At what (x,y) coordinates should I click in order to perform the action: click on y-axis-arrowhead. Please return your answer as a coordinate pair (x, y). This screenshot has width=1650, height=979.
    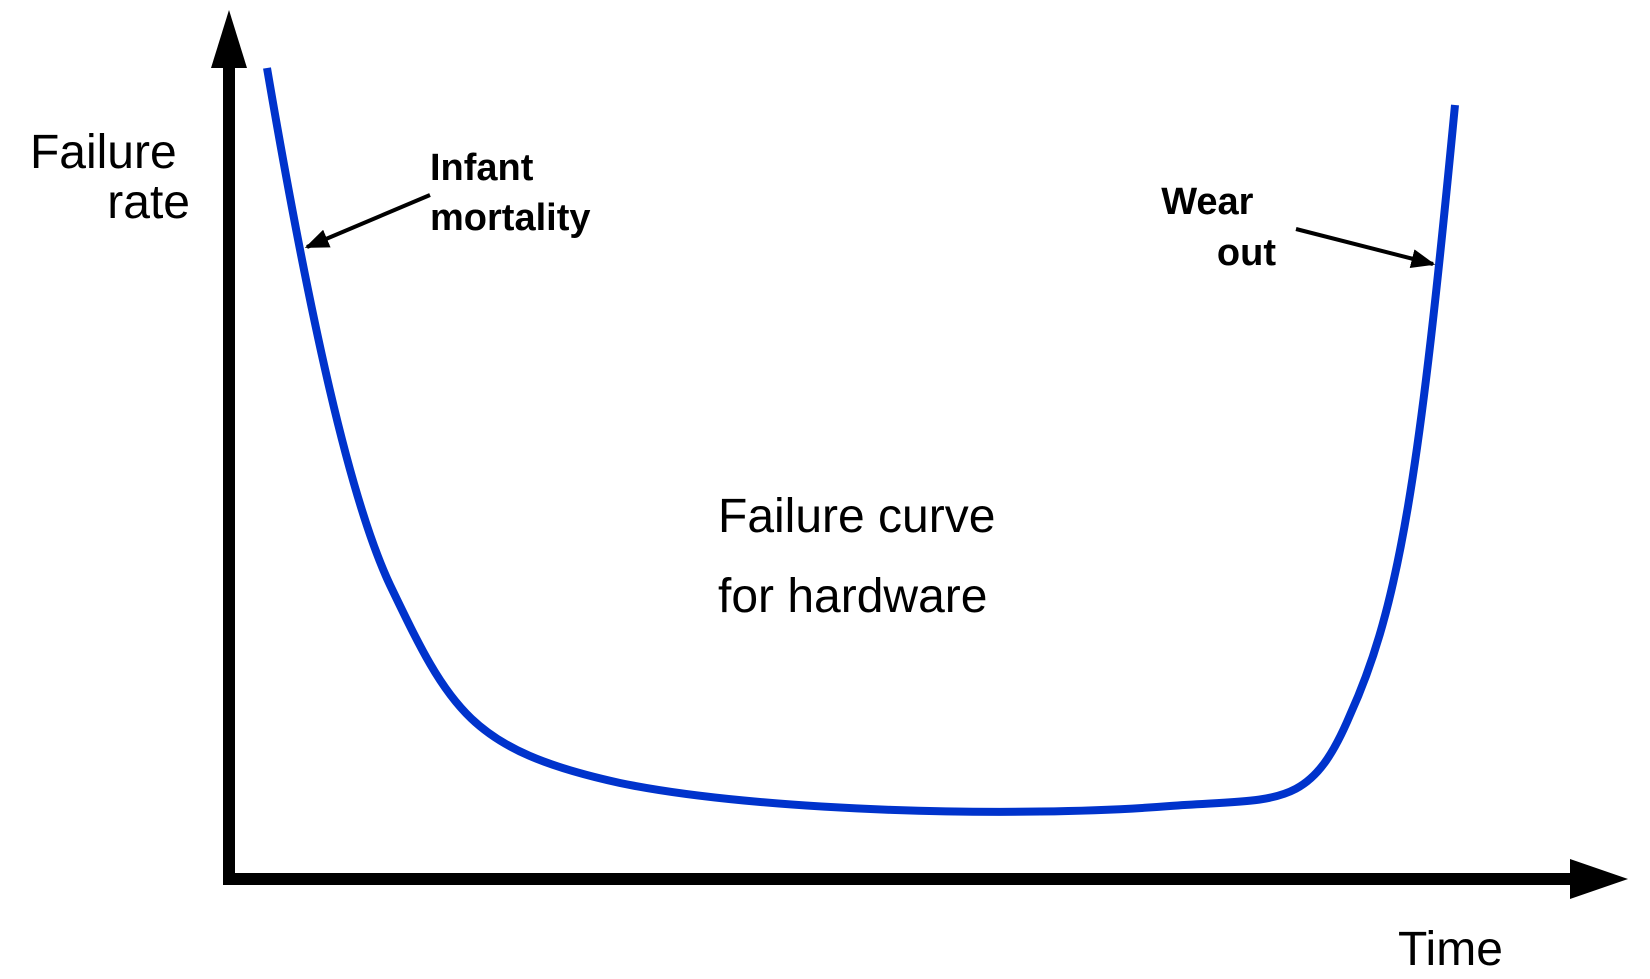
    Looking at the image, I should click on (229, 39).